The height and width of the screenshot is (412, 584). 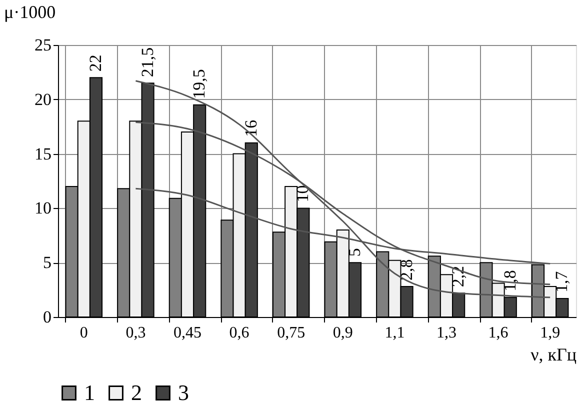 What do you see at coordinates (188, 333) in the screenshot?
I see `x-tick-label: 0,45` at bounding box center [188, 333].